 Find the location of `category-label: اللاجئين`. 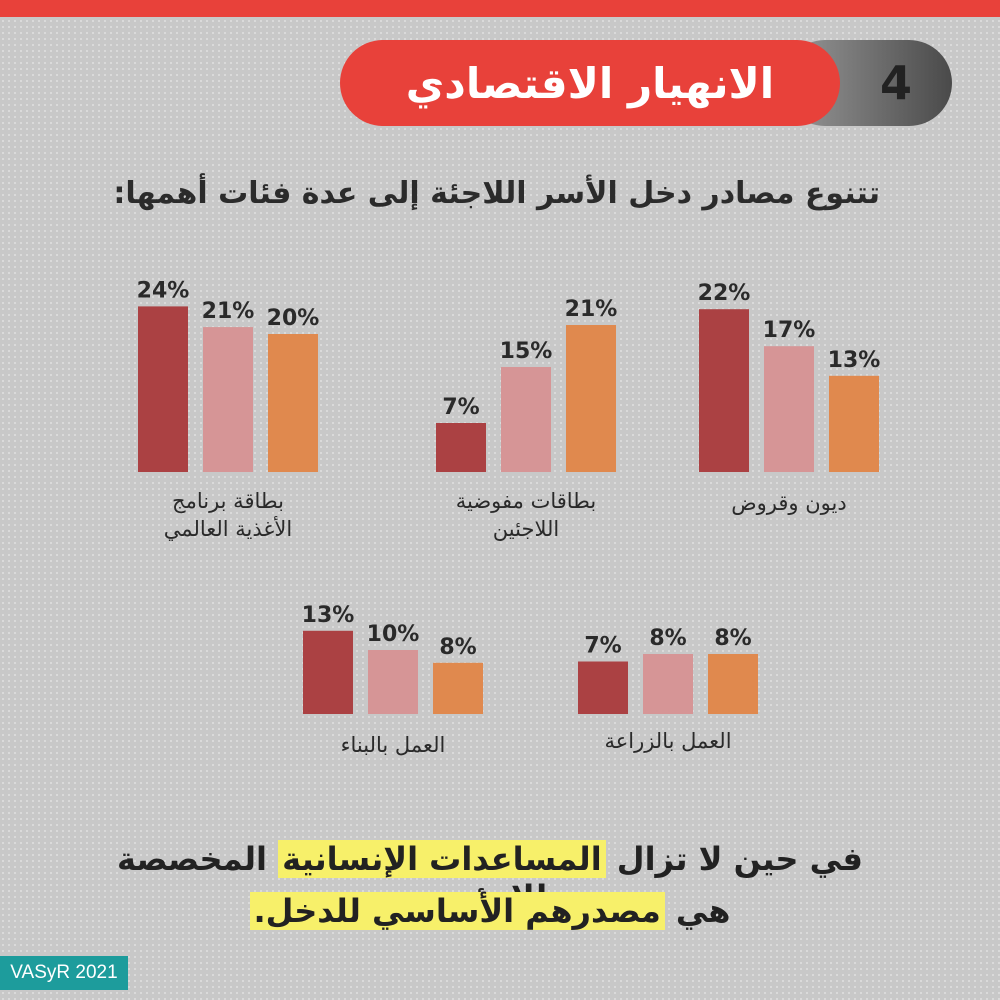

category-label: اللاجئين is located at coordinates (526, 529).